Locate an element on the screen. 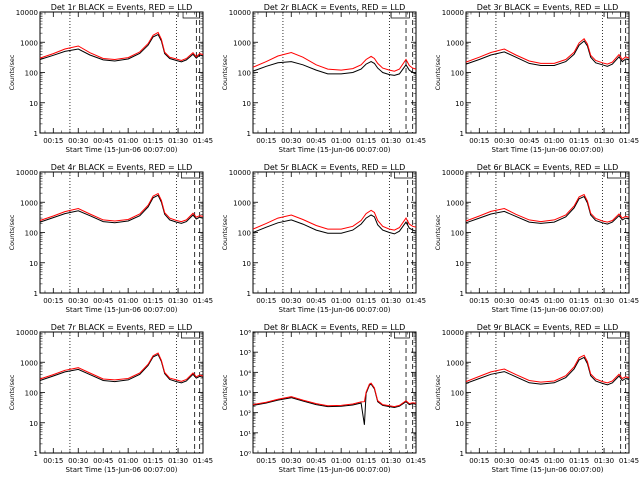 Image resolution: width=640 pixels, height=480 pixels. panel-title: Det 6r BLACK = Events, RED = LLD is located at coordinates (548, 167).